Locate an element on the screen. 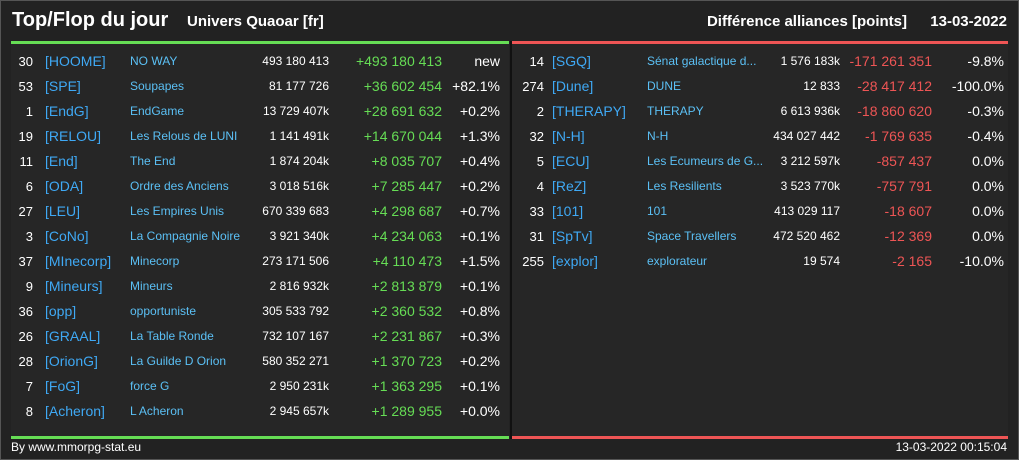 The image size is (1019, 460). diff-cell: +7 285 447 is located at coordinates (406, 186).